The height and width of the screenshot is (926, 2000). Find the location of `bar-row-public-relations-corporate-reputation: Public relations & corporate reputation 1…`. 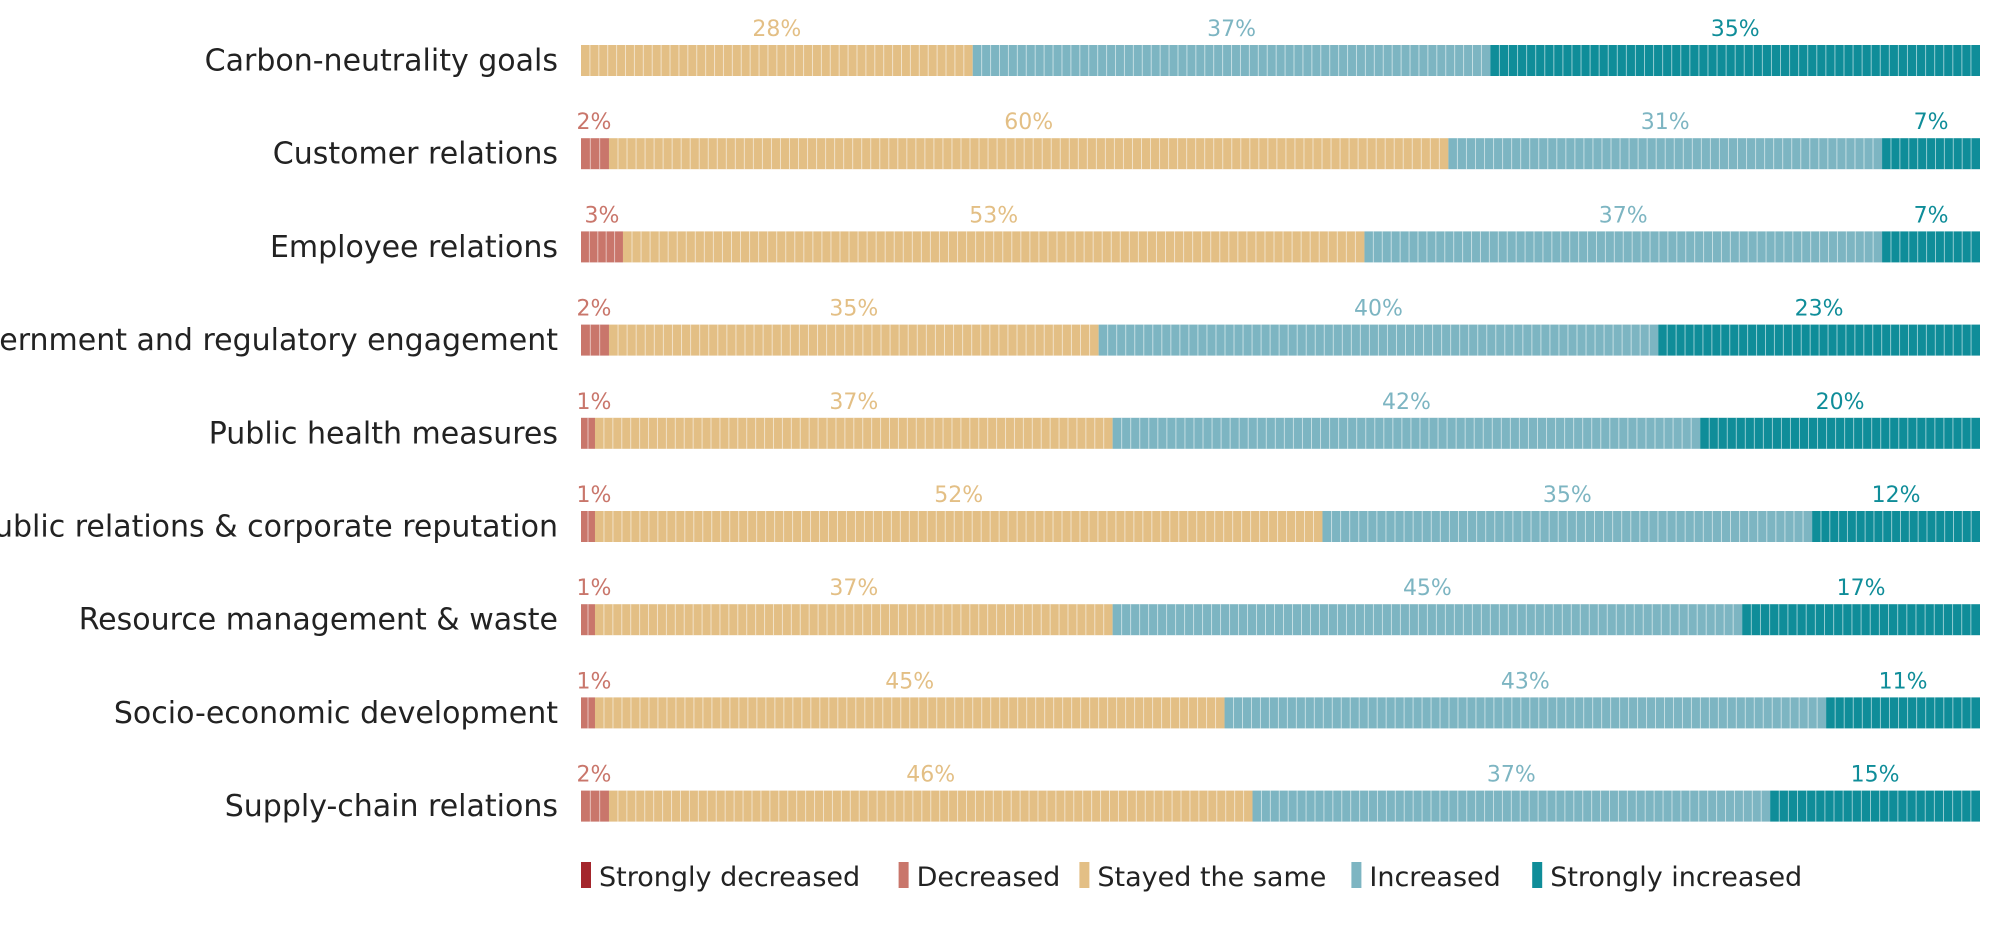

bar-row-public-relations-corporate-reputation: Public relations & corporate reputation 1… is located at coordinates (990, 514).